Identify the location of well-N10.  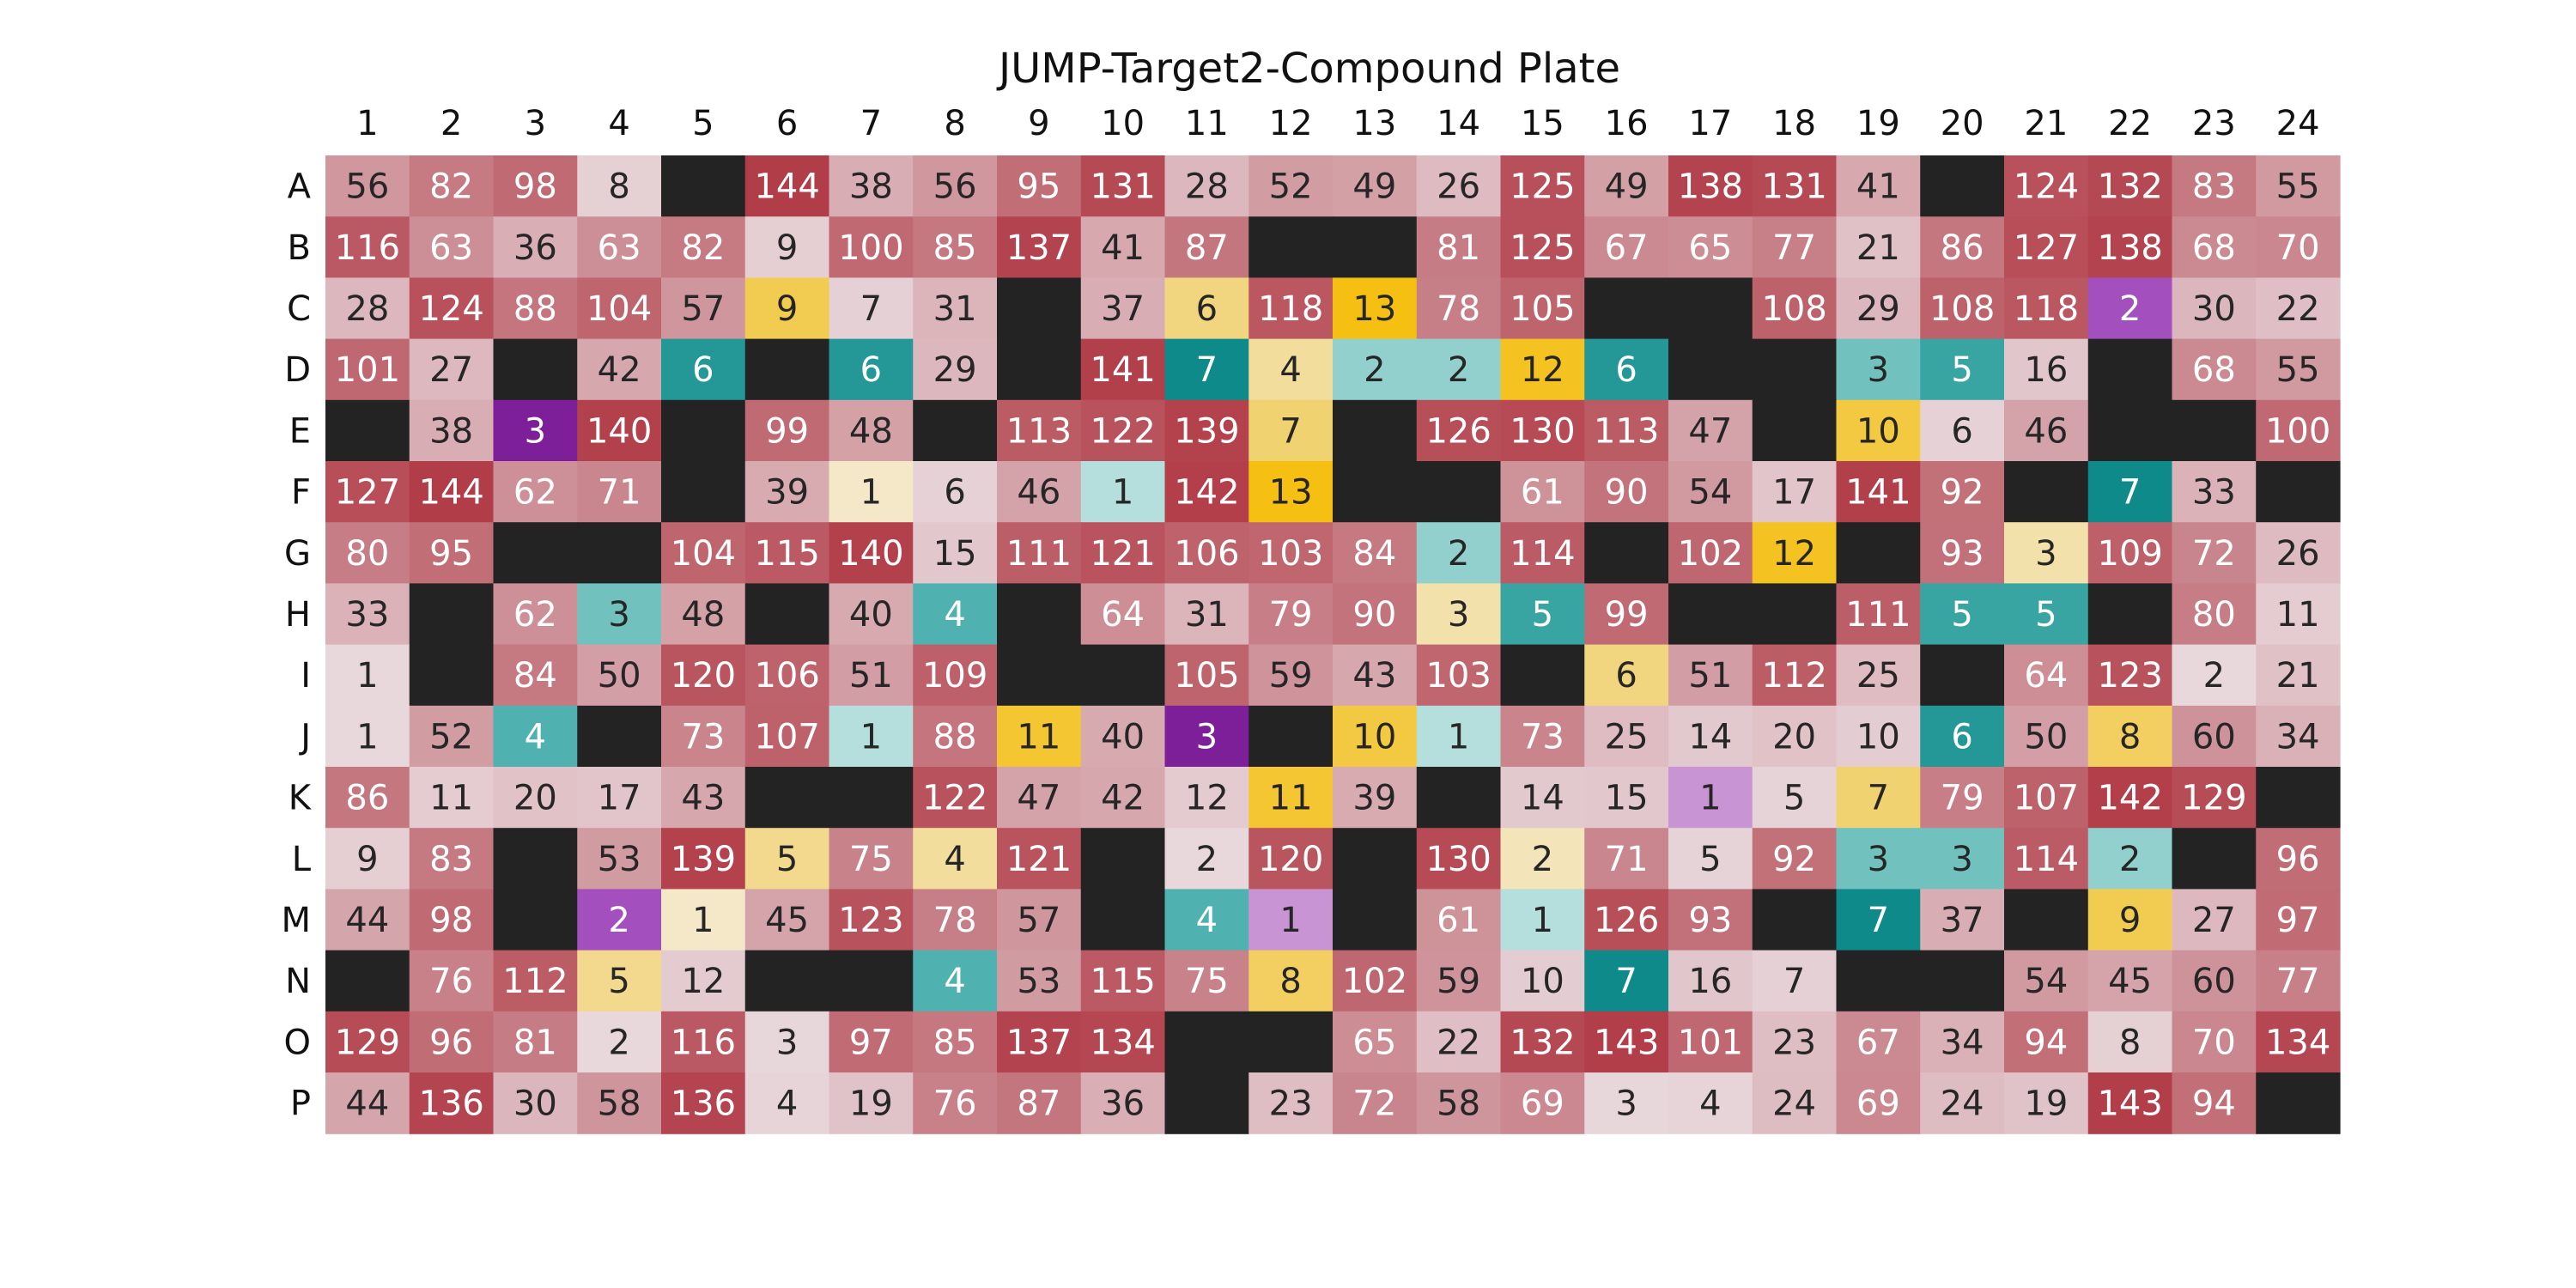
(1123, 981).